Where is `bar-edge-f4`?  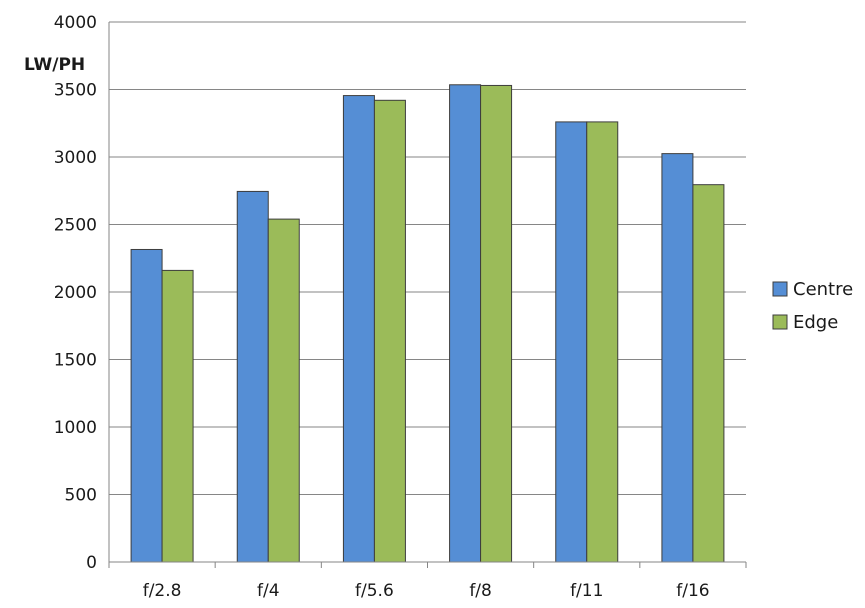 bar-edge-f4 is located at coordinates (283, 390).